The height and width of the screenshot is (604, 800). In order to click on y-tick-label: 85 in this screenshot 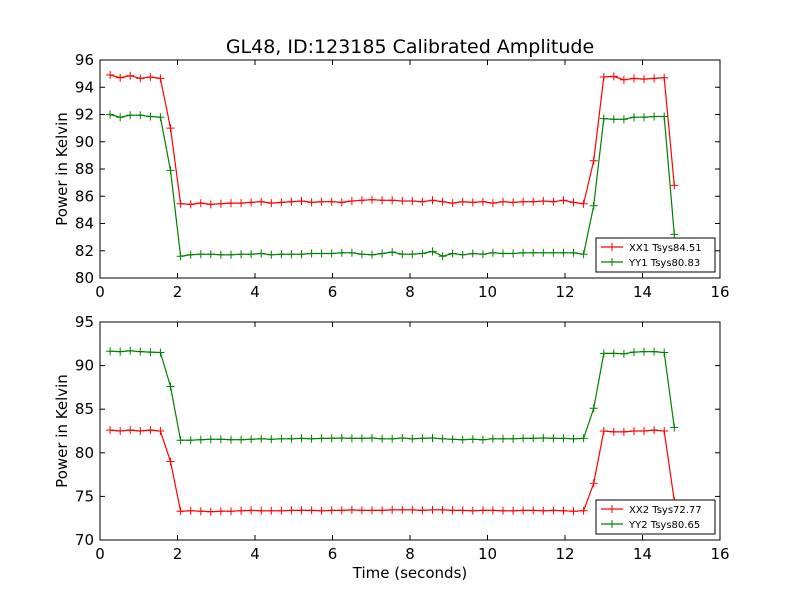, I will do `click(84, 409)`.